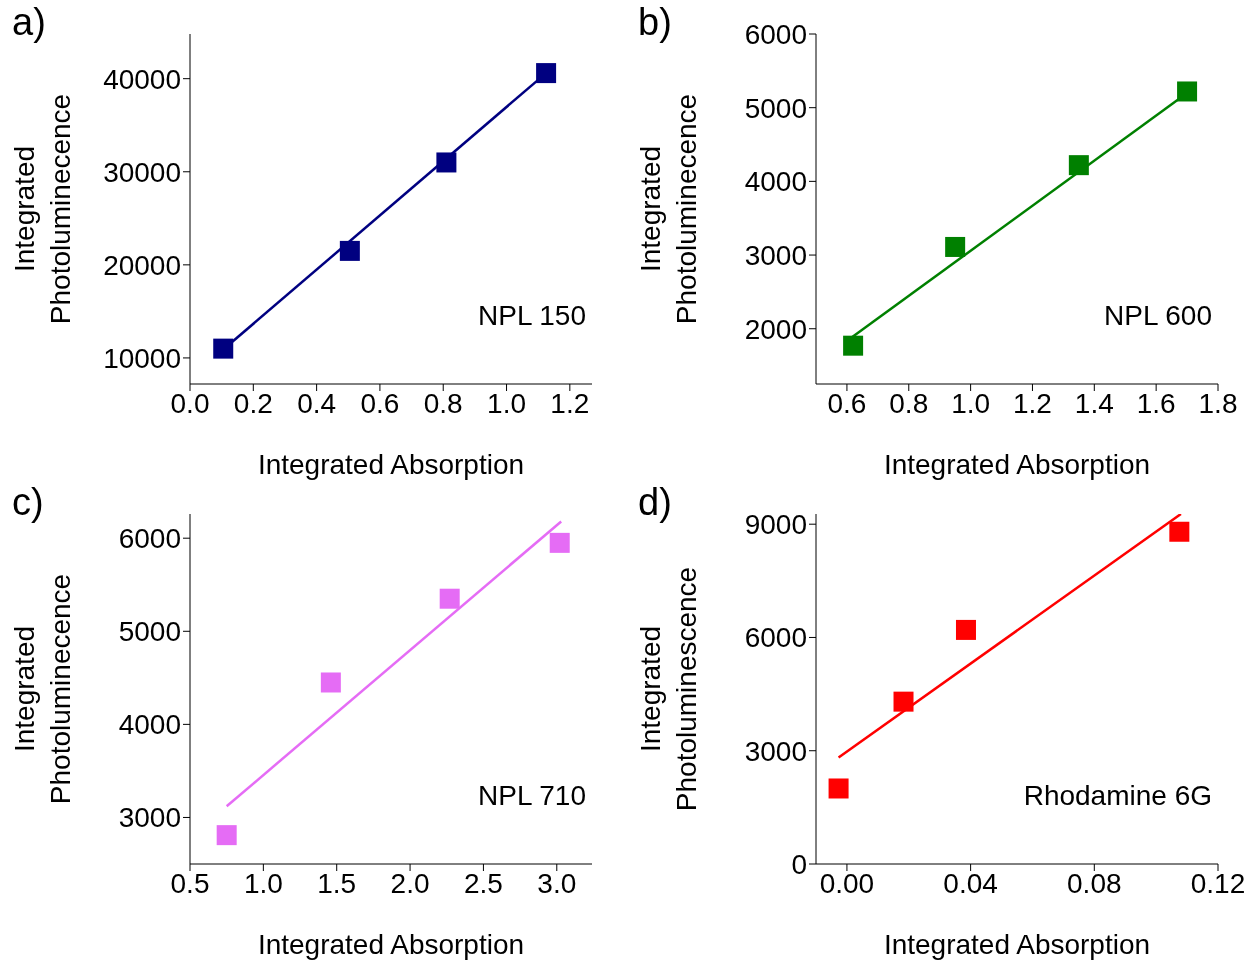  What do you see at coordinates (532, 796) in the screenshot?
I see `annotation: NPL 710` at bounding box center [532, 796].